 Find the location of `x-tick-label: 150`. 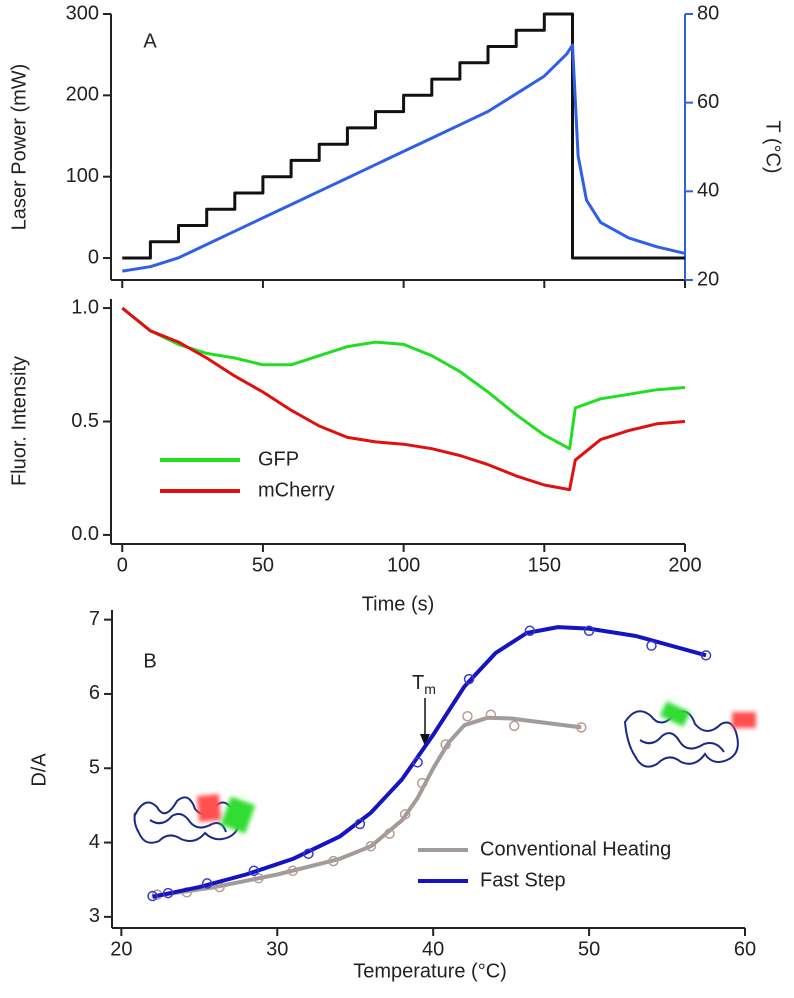

x-tick-label: 150 is located at coordinates (544, 565).